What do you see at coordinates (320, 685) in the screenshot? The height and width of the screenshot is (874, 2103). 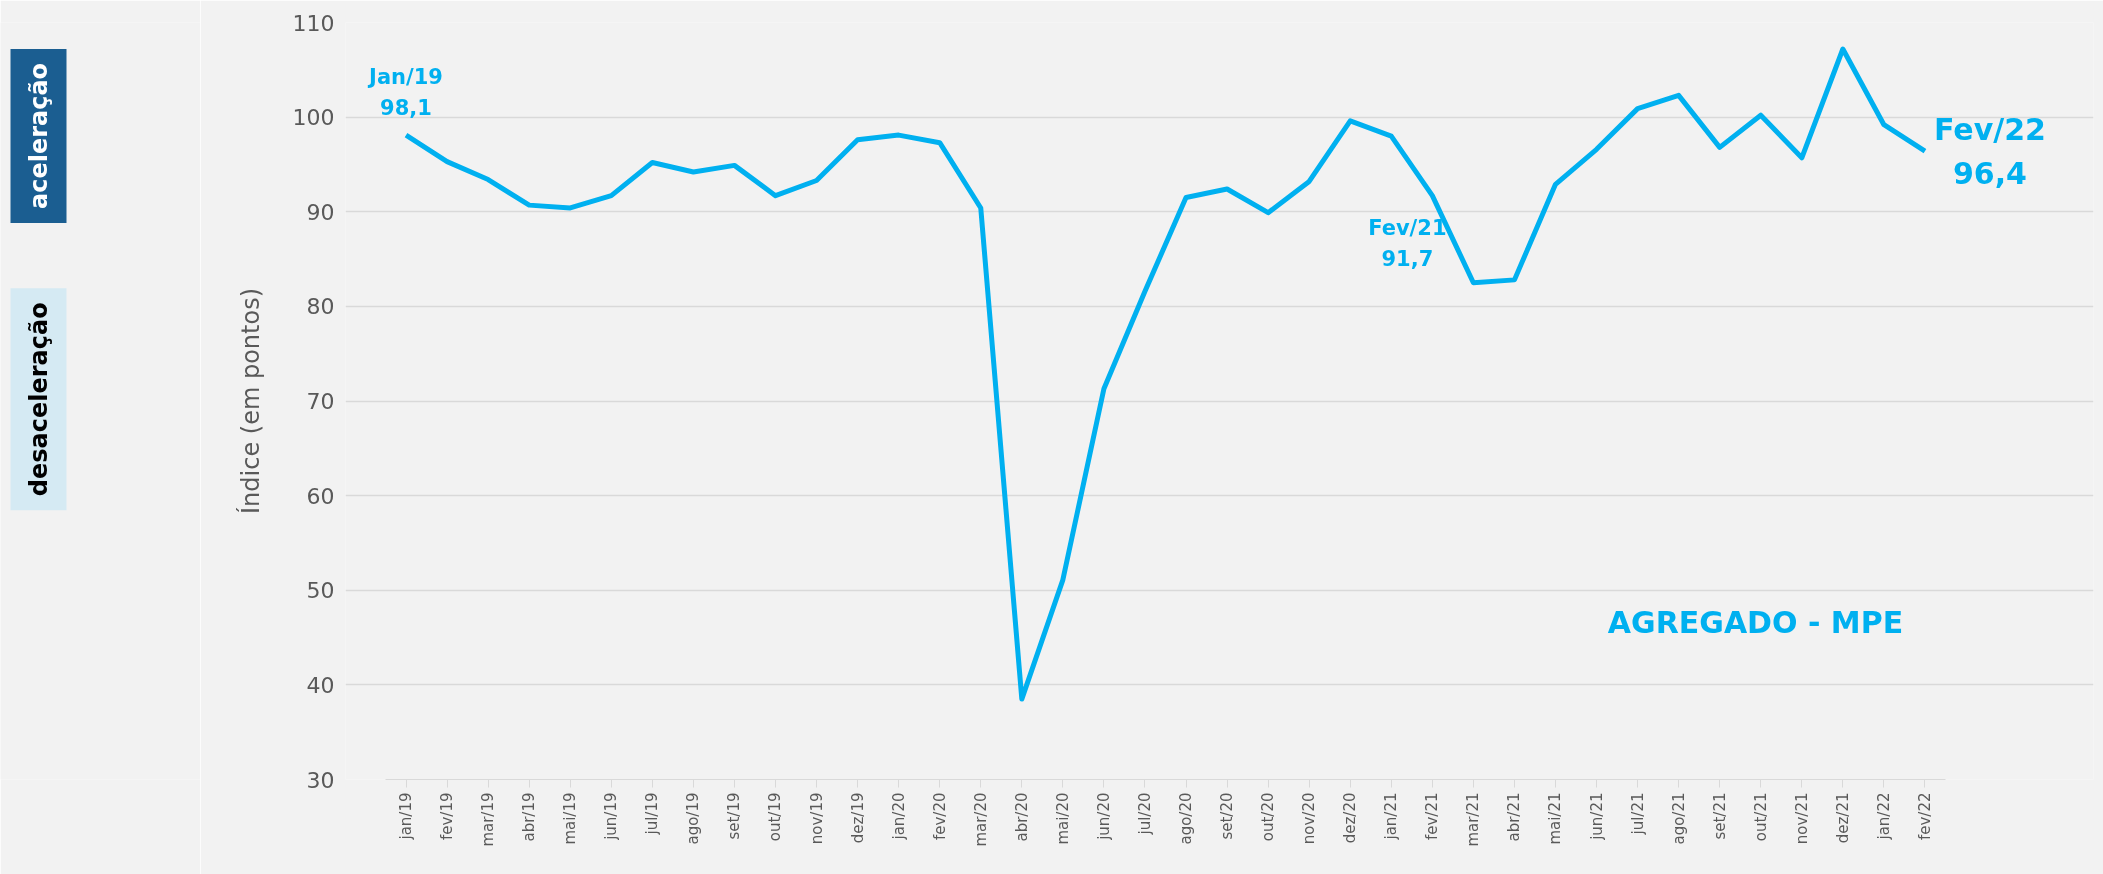 I see `y-tick-label: 40` at bounding box center [320, 685].